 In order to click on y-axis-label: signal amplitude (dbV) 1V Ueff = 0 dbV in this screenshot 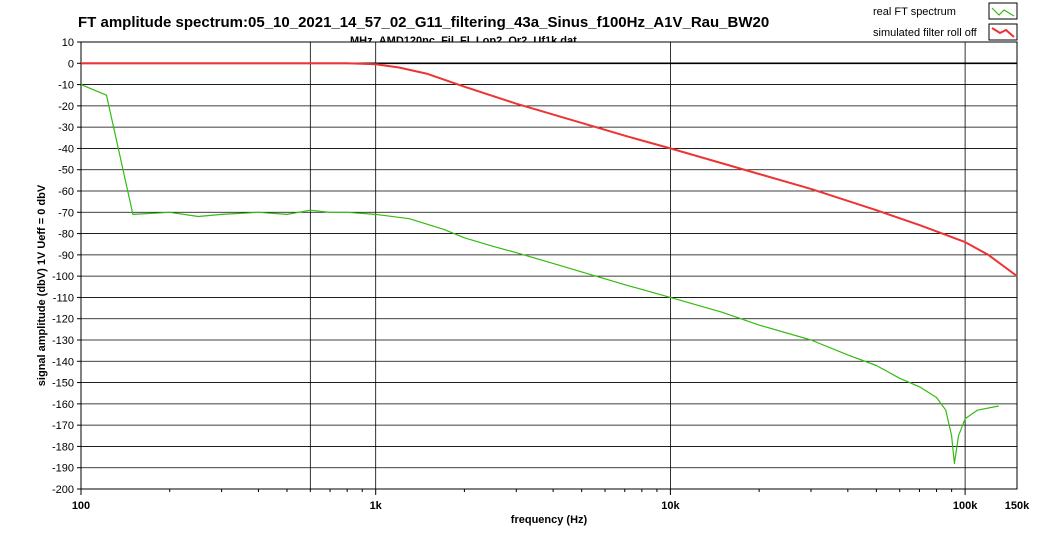, I will do `click(42, 285)`.